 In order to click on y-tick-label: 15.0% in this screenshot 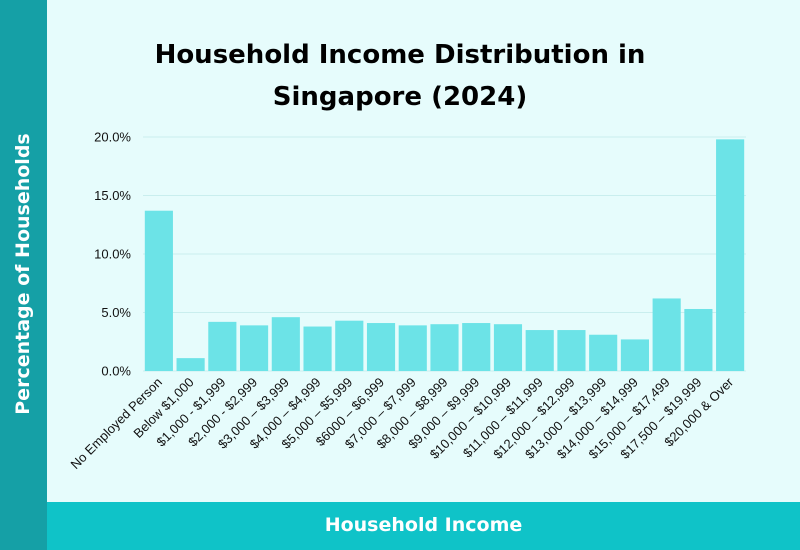, I will do `click(112, 195)`.